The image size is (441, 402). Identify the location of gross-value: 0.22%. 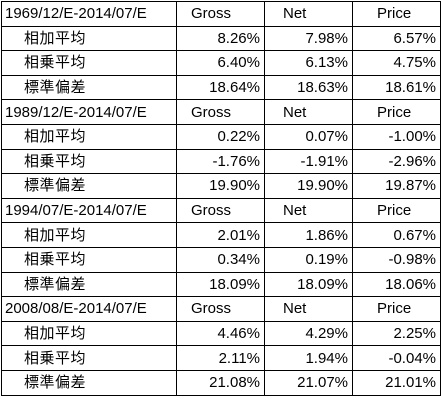
(220, 136).